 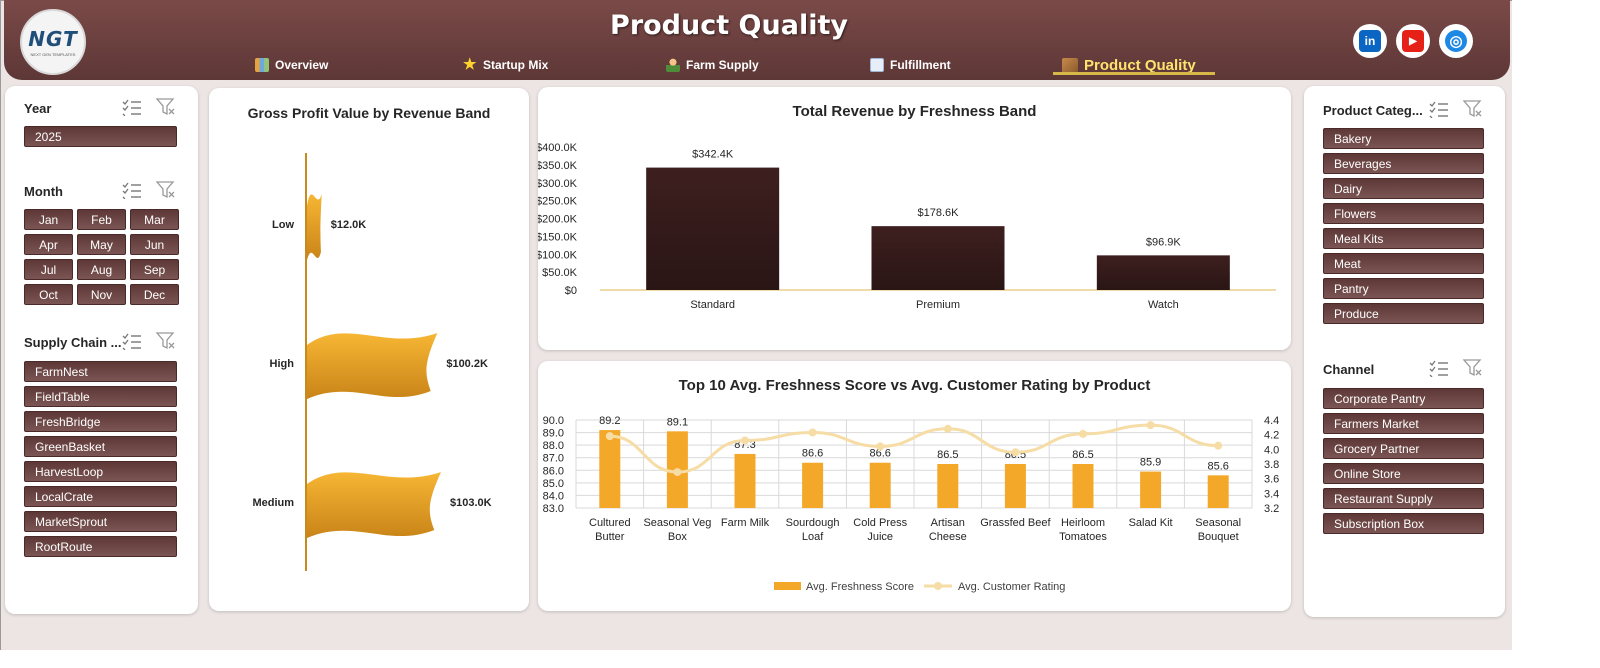 I want to click on y-left-tick-label: 87.0, so click(x=553, y=459).